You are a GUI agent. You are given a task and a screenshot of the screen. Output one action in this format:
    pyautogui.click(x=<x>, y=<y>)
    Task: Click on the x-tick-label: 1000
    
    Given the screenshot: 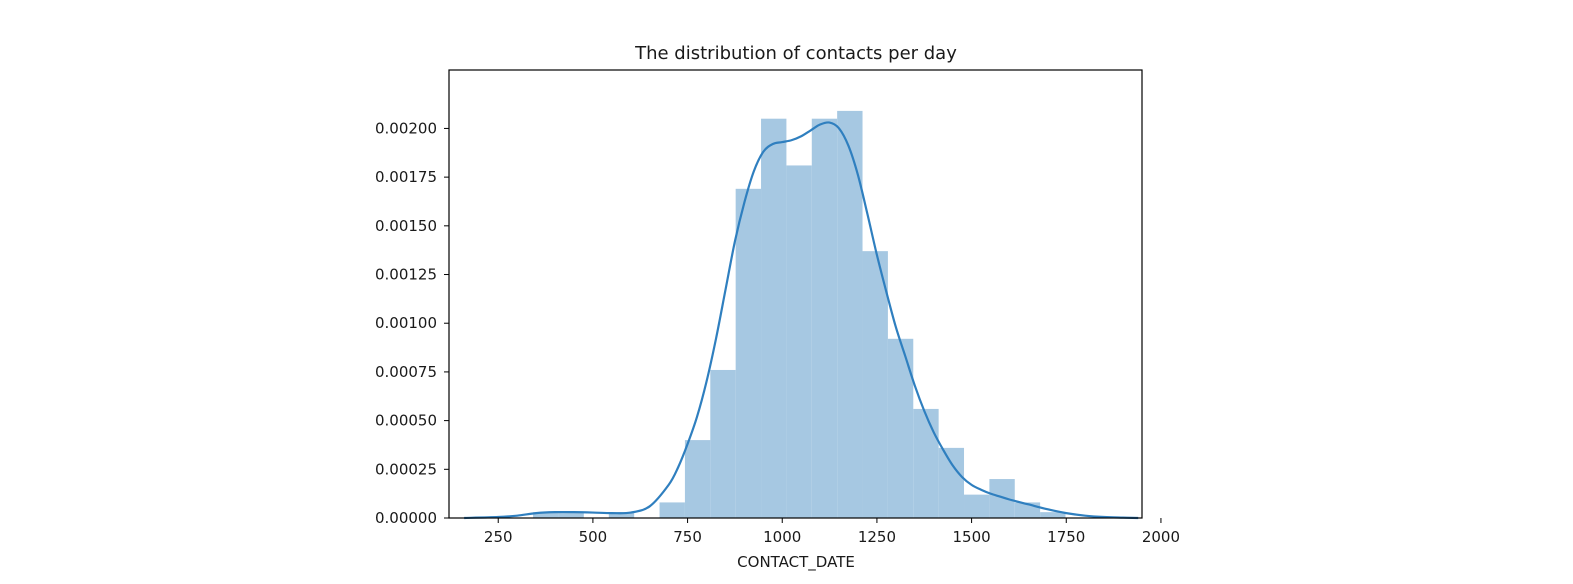 What is the action you would take?
    pyautogui.click(x=782, y=537)
    